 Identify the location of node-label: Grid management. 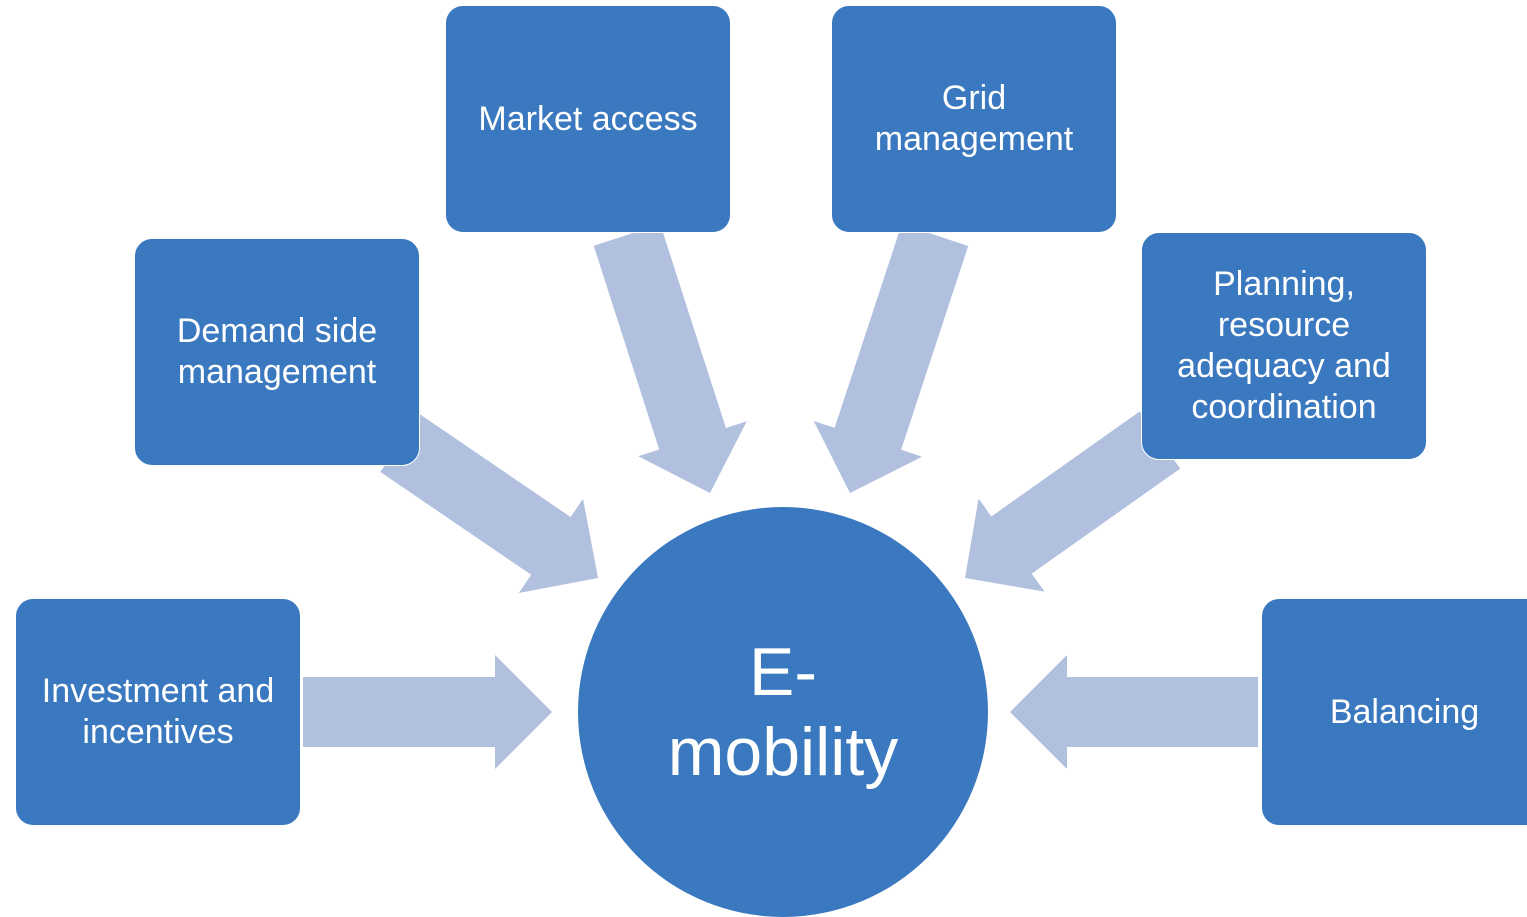
(974, 118).